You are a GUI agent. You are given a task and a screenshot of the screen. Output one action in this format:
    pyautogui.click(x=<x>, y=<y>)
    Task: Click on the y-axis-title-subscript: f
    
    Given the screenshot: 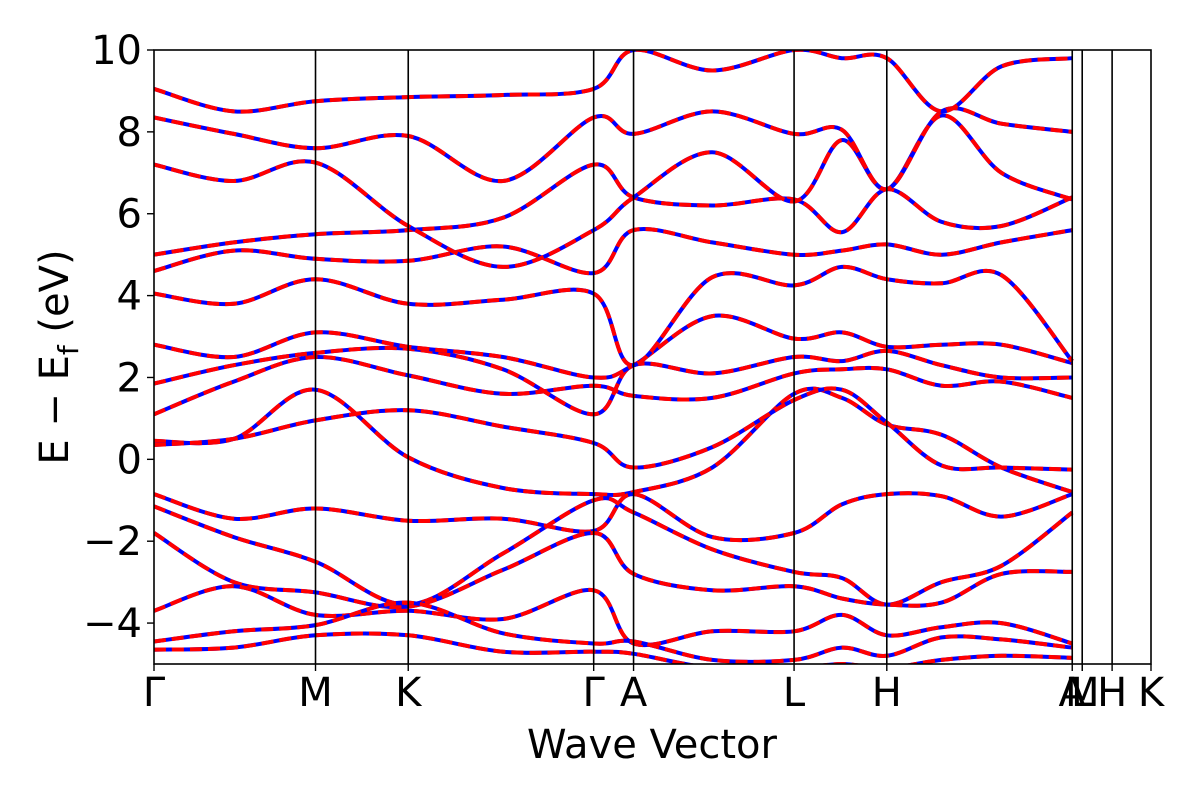 What is the action you would take?
    pyautogui.click(x=68, y=349)
    